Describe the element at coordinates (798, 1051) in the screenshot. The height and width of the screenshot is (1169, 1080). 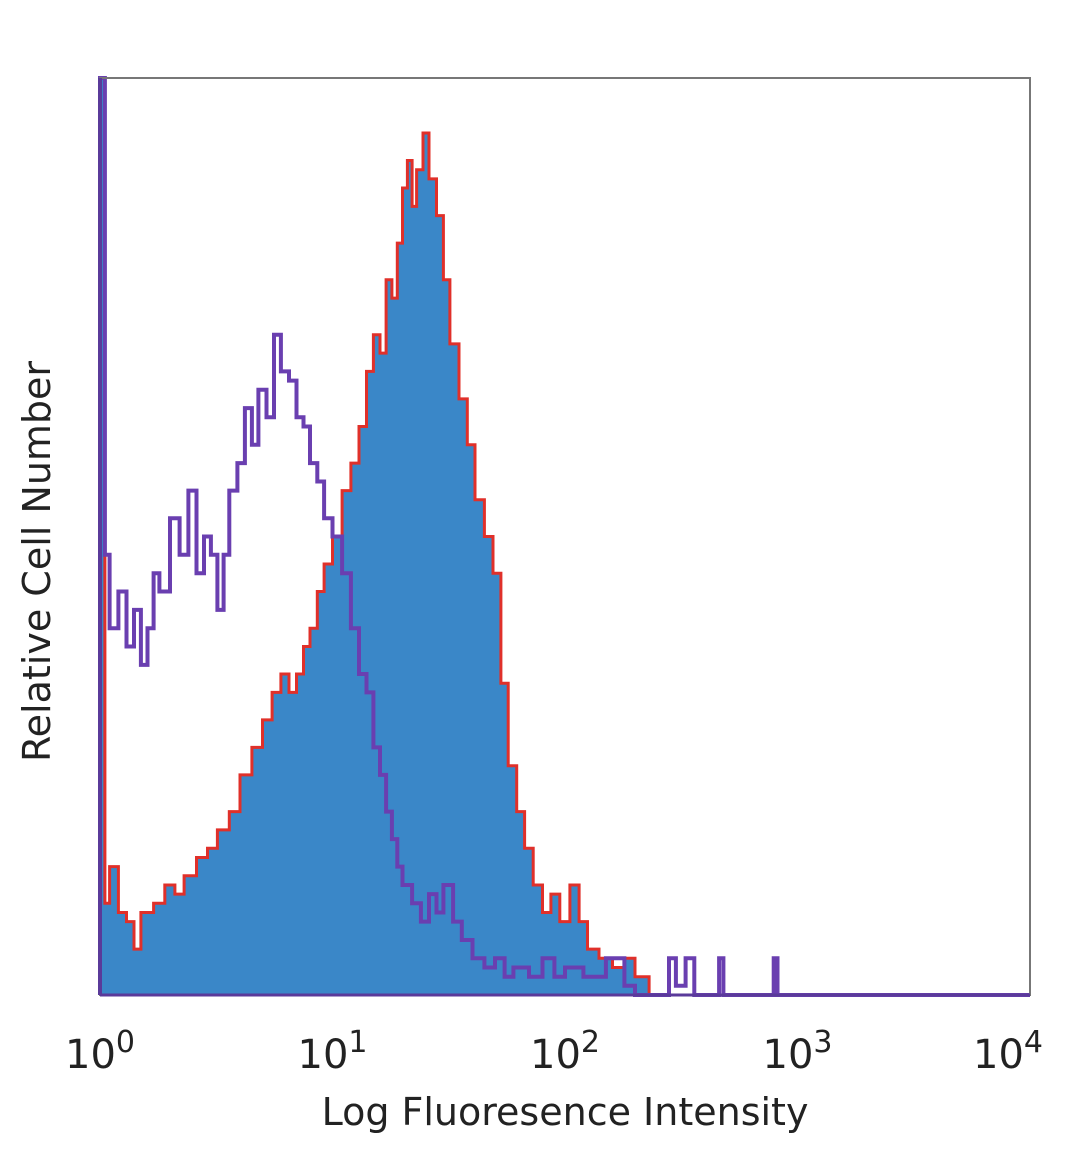
I see `x-tick-label: 103` at that location.